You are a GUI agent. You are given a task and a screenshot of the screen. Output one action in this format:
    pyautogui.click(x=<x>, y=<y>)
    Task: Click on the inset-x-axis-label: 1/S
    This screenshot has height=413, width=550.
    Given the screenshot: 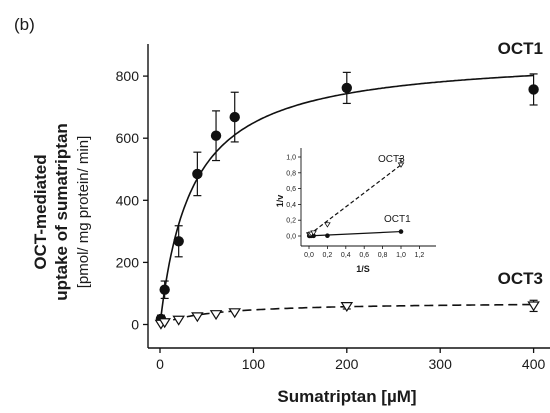 What is the action you would take?
    pyautogui.click(x=363, y=269)
    